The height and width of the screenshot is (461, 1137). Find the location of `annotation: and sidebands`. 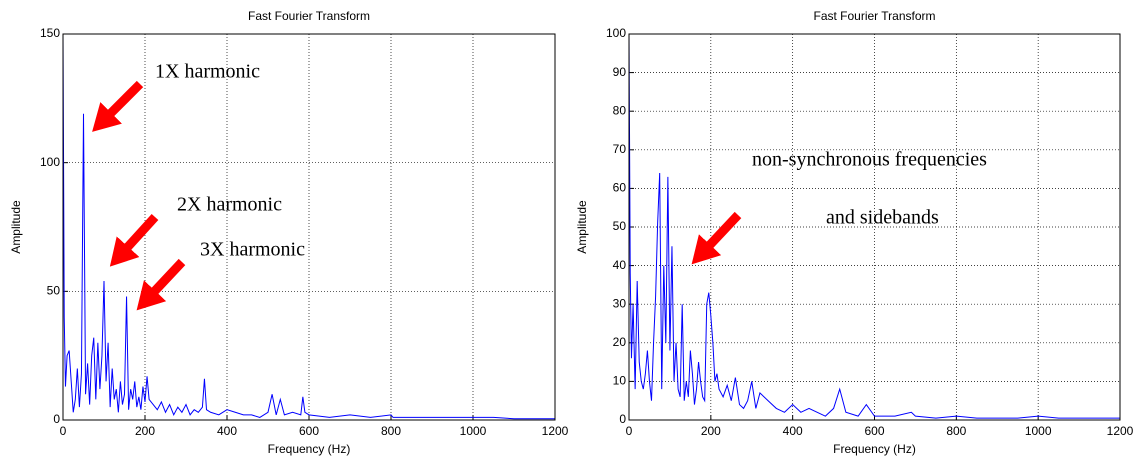

annotation: and sidebands is located at coordinates (882, 218).